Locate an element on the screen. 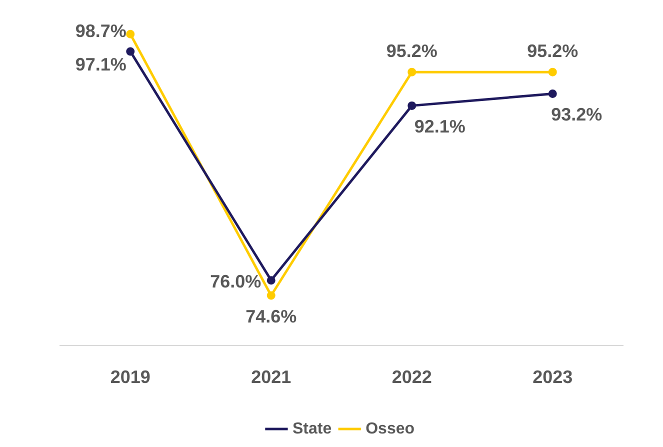 The width and height of the screenshot is (663, 447). legend-label: State is located at coordinates (312, 429).